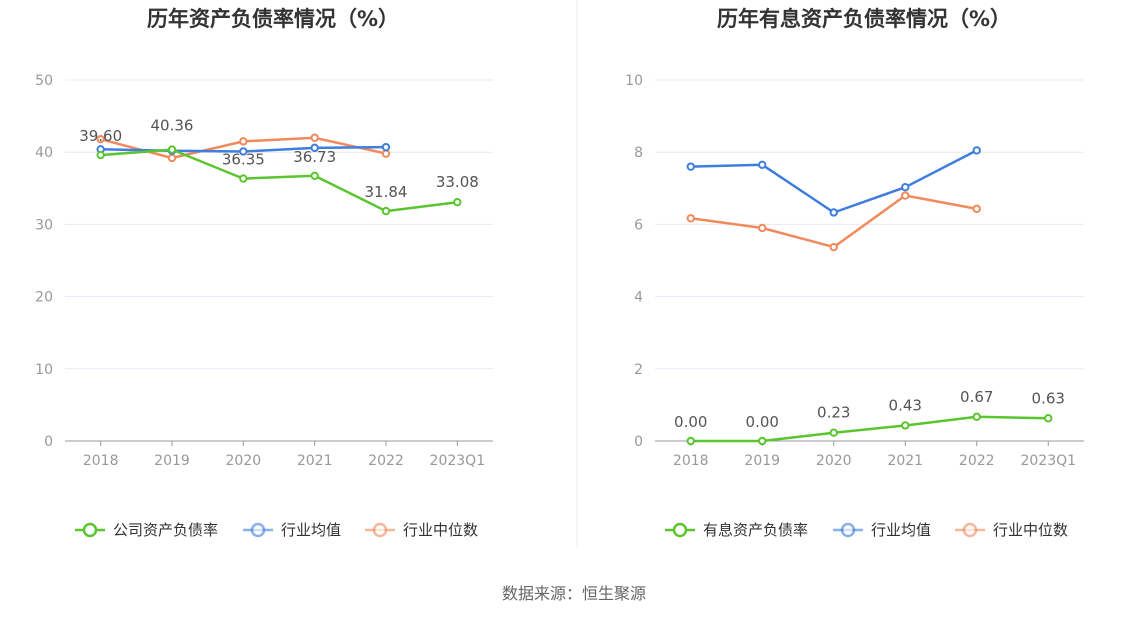  What do you see at coordinates (638, 153) in the screenshot?
I see `y-tick-label: 8` at bounding box center [638, 153].